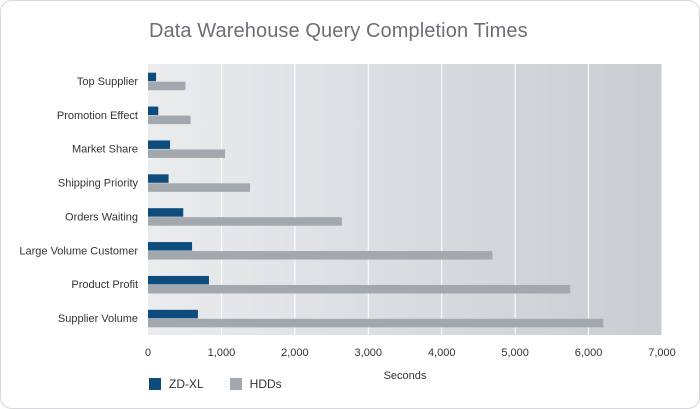 This screenshot has width=700, height=409. What do you see at coordinates (320, 255) in the screenshot?
I see `bar-hdds-large-volume-customer` at bounding box center [320, 255].